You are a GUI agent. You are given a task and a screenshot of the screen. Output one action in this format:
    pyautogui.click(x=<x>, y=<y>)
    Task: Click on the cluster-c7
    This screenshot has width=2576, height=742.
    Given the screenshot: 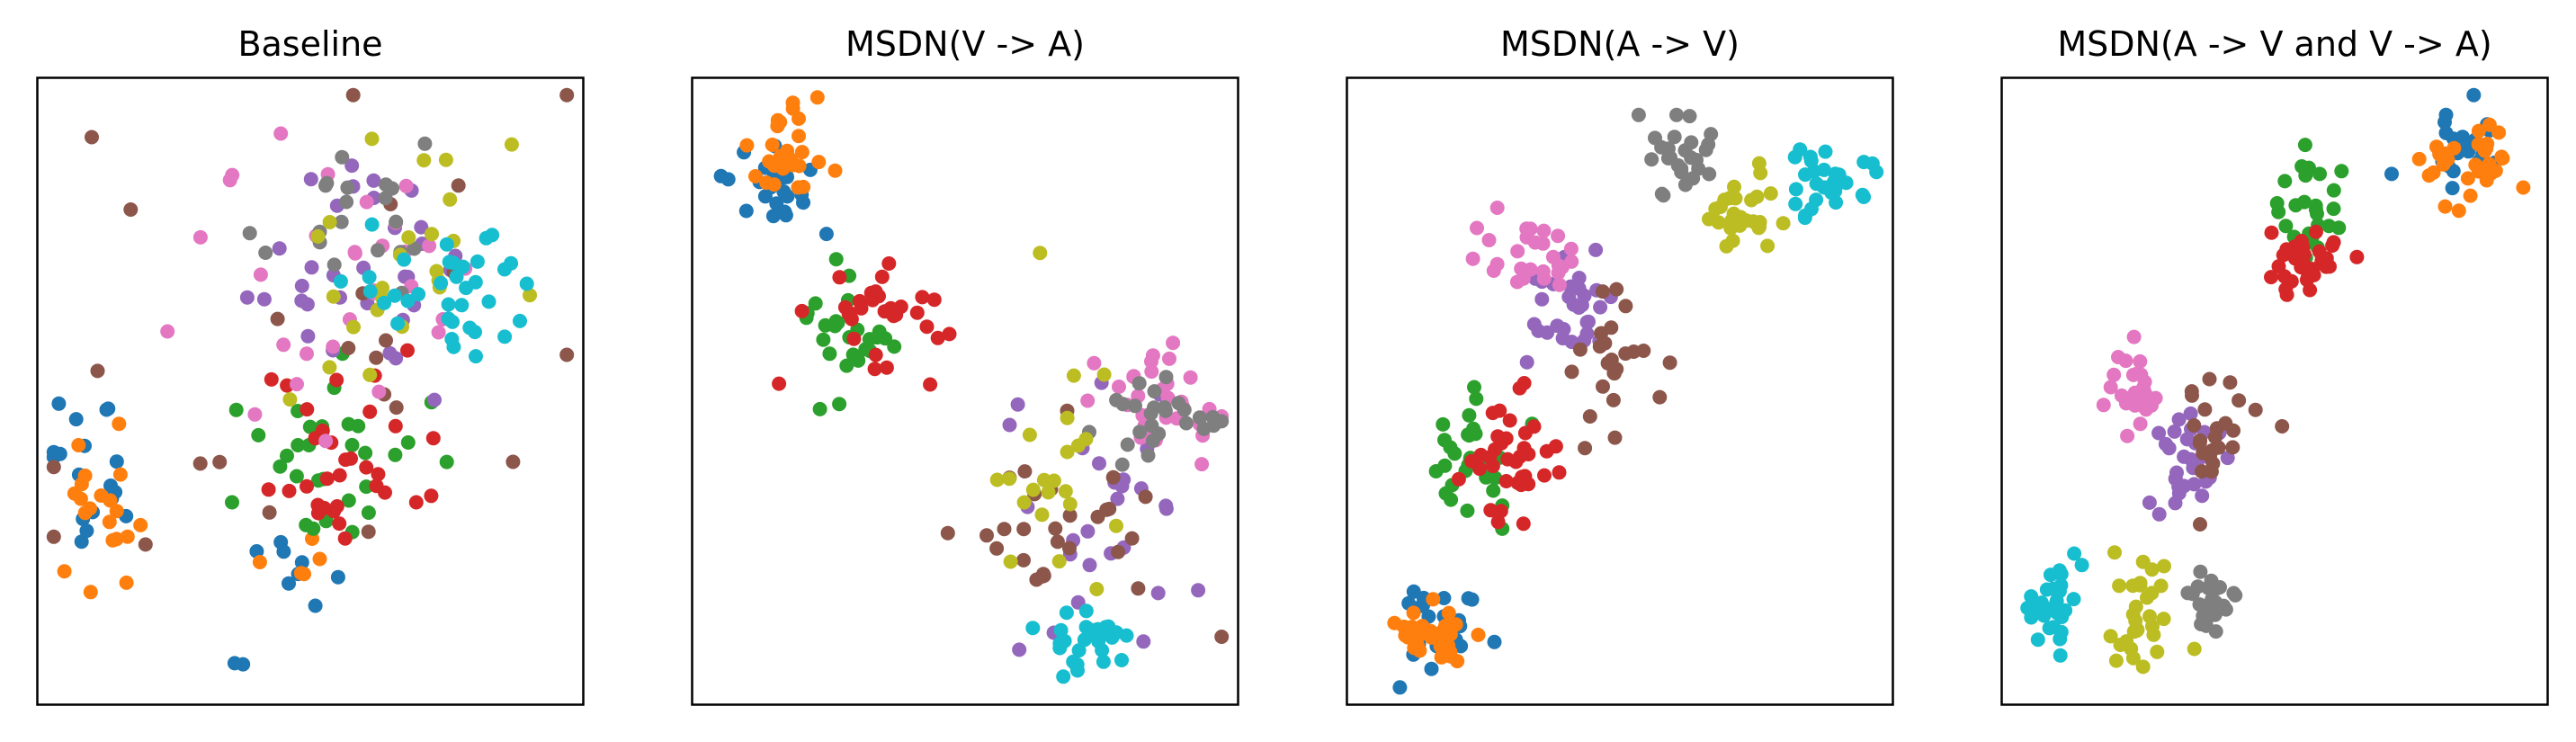 What is the action you would take?
    pyautogui.click(x=1156, y=421)
    